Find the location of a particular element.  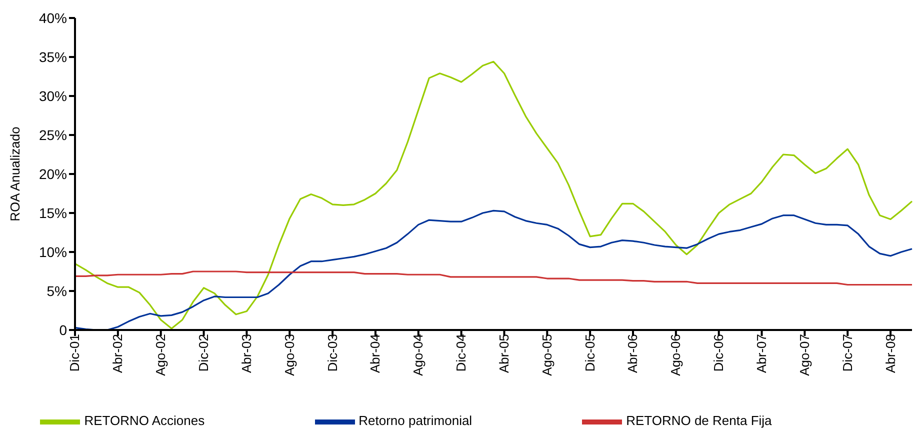

legend-label: Retorno patrimonial is located at coordinates (415, 420).